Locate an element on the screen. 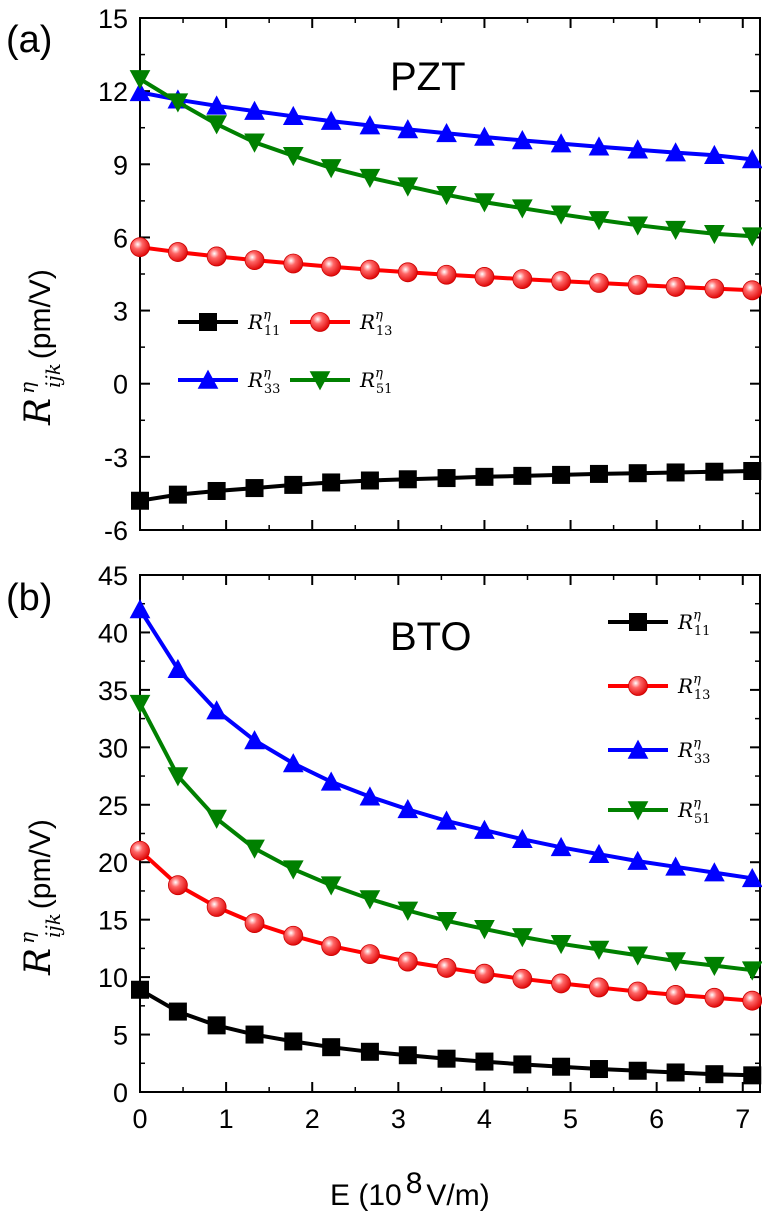  series-R11 is located at coordinates (446, 1032).